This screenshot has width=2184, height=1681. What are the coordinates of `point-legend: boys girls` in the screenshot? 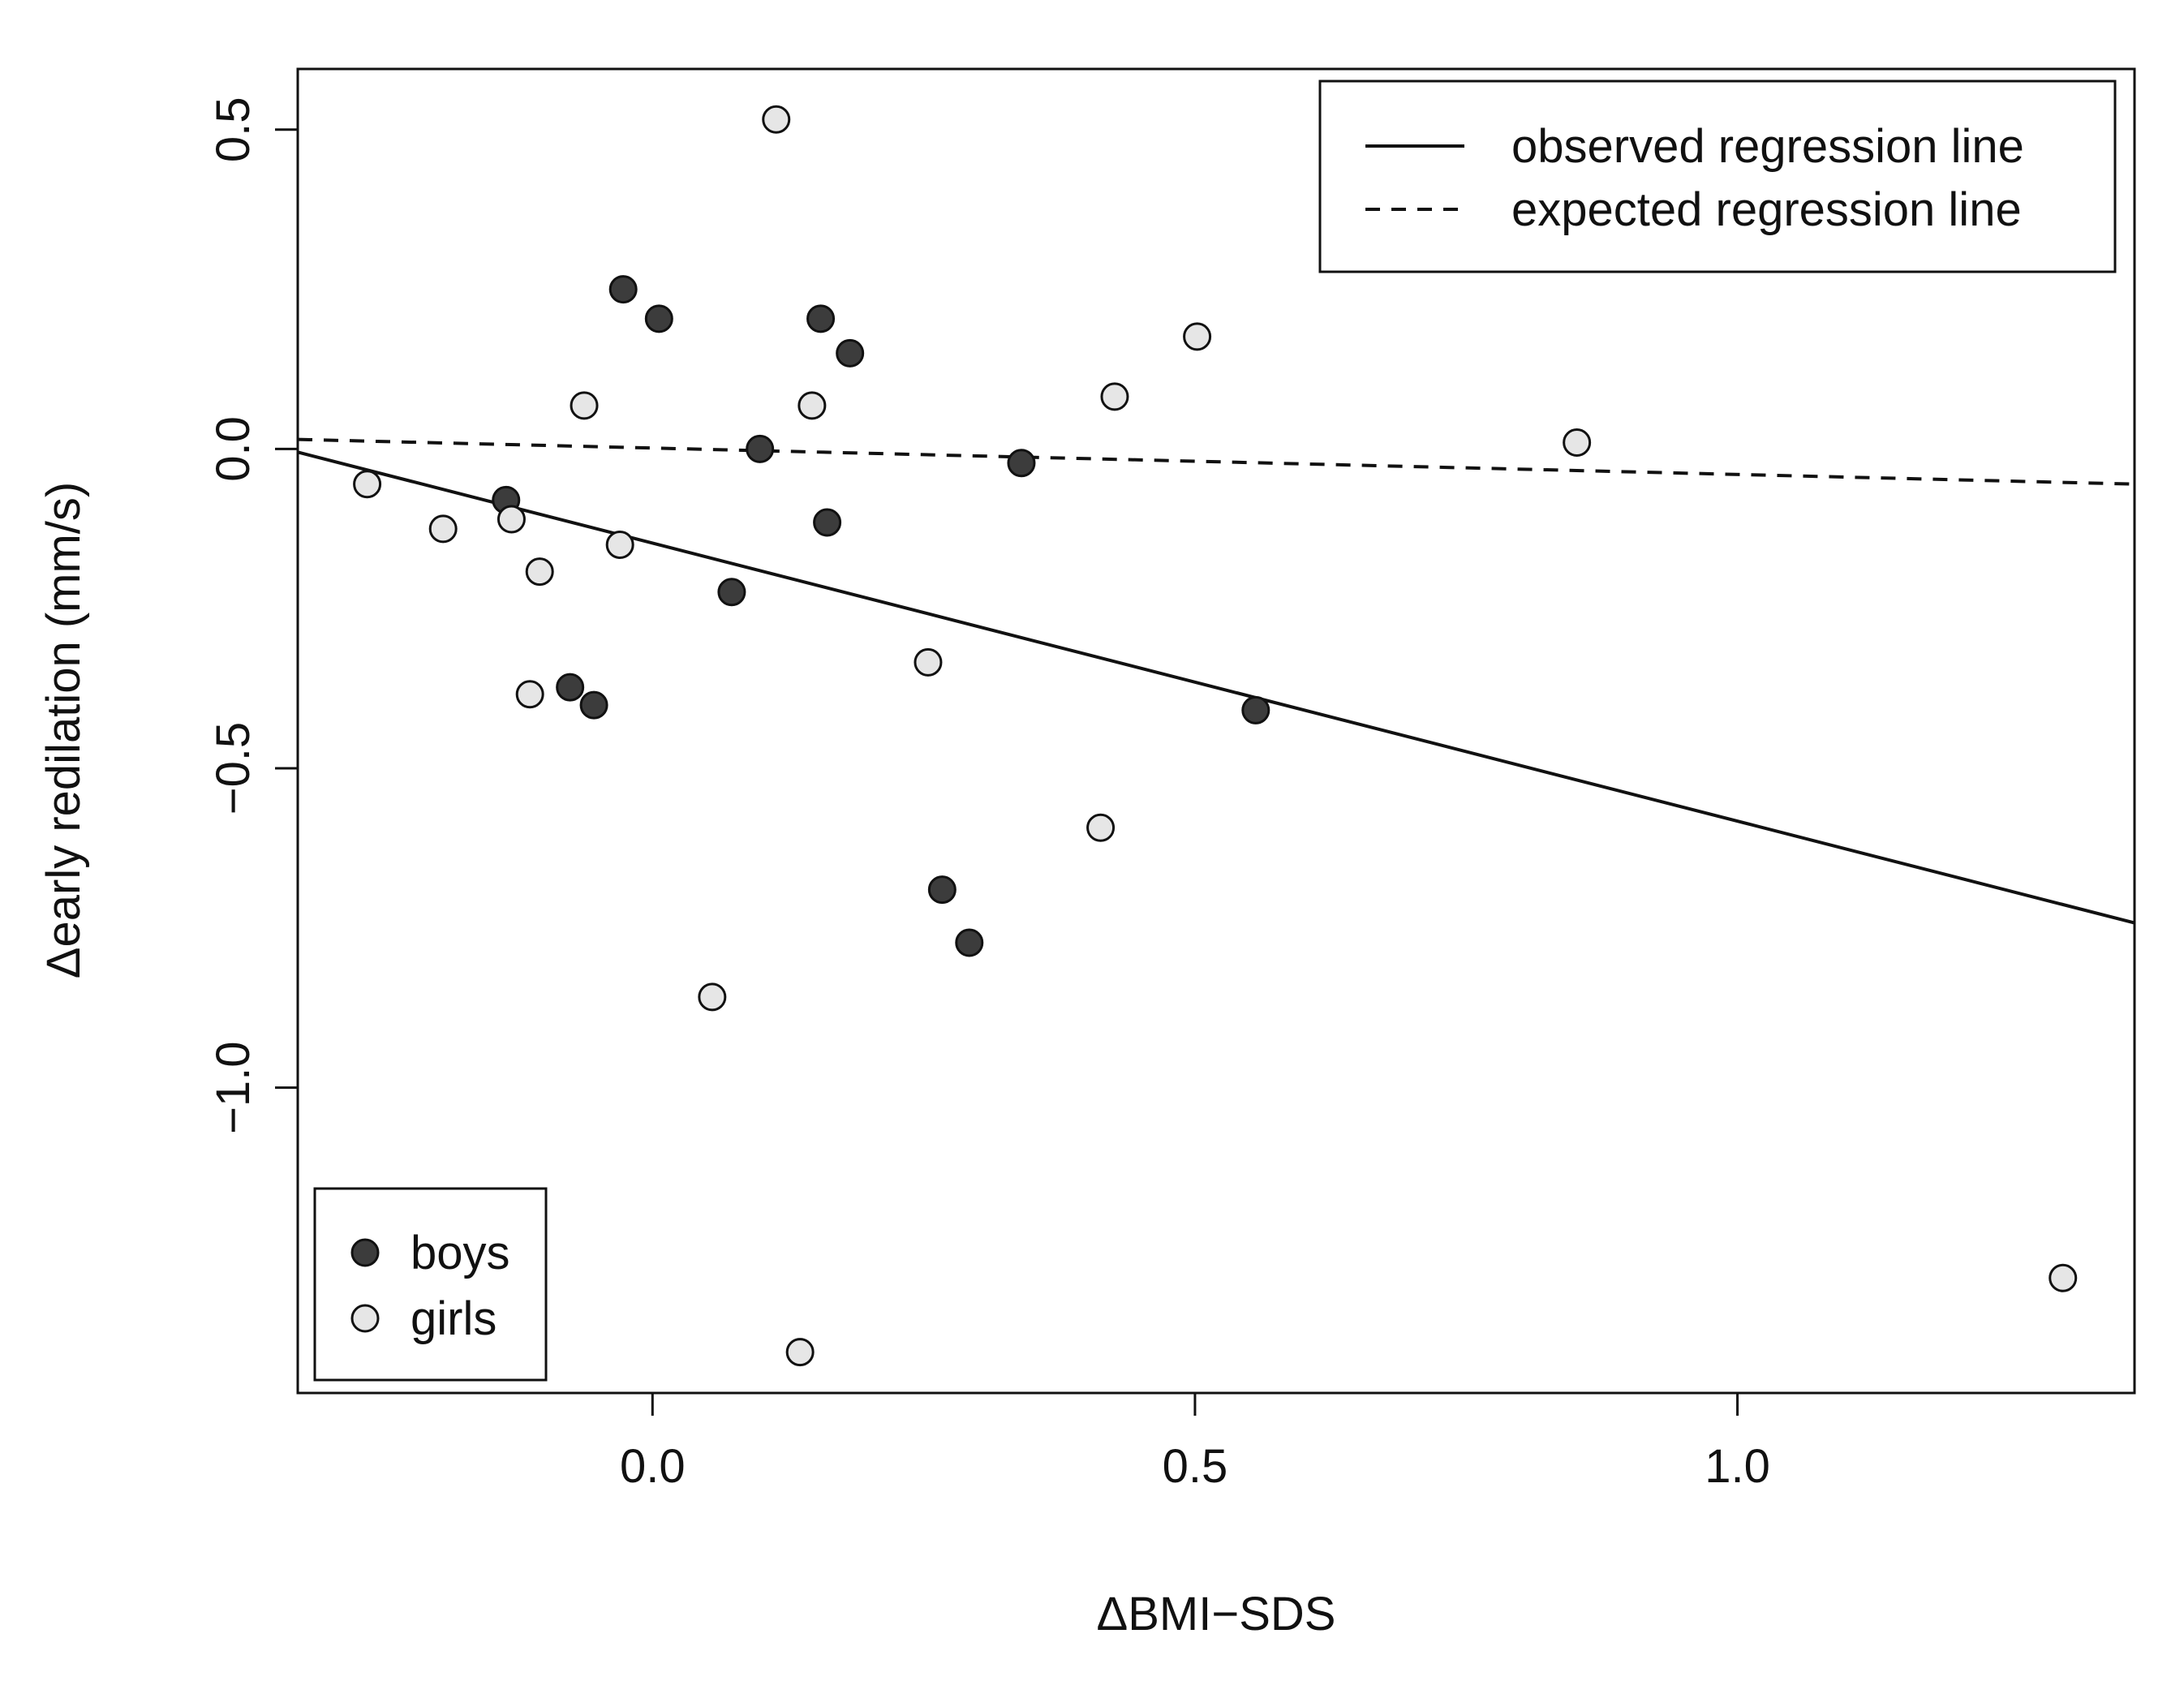 It's located at (430, 1284).